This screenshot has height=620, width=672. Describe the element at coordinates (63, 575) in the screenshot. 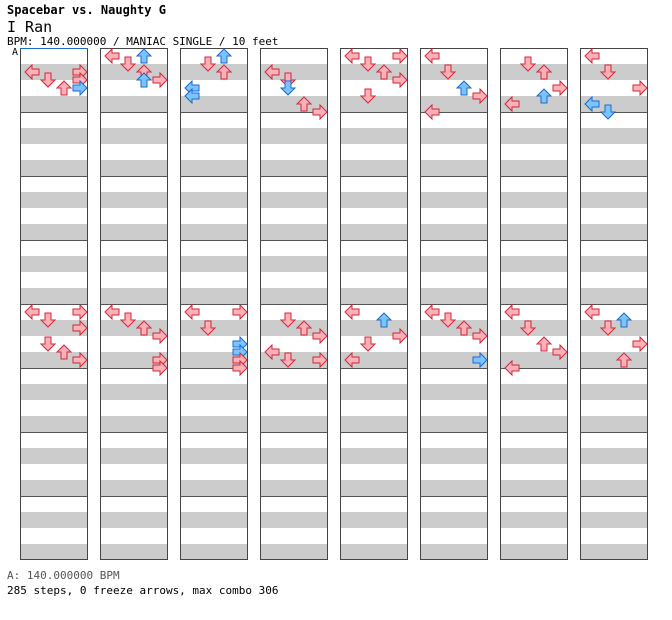

I see `footer-bpm: A: 140.000000 BPM` at that location.